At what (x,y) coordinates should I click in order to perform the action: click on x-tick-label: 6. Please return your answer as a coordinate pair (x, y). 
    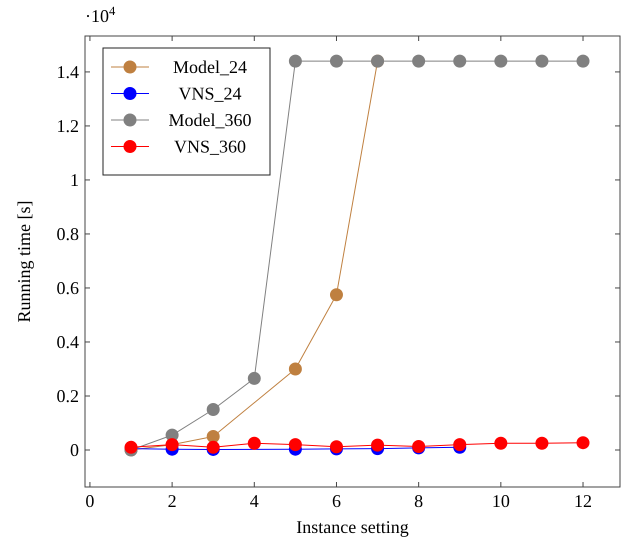
    Looking at the image, I should click on (336, 501).